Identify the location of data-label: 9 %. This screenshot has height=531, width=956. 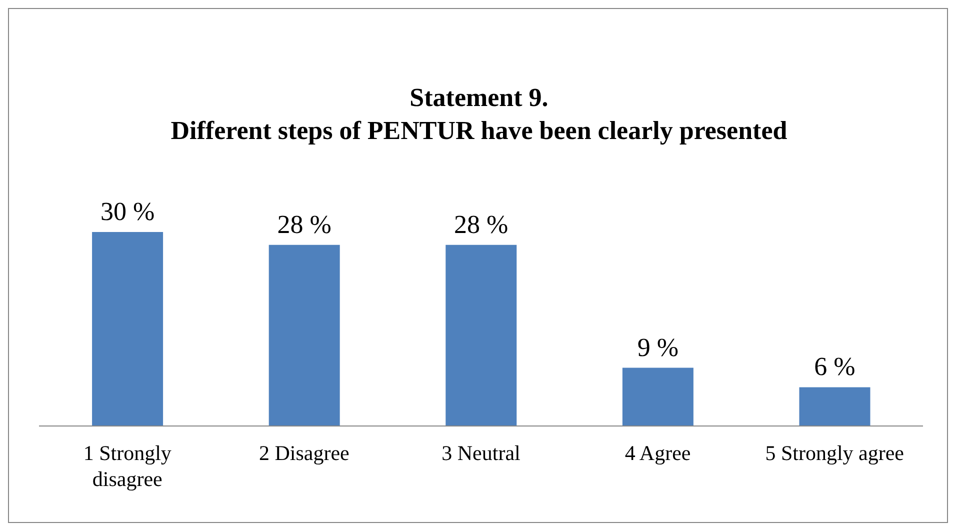
(658, 347).